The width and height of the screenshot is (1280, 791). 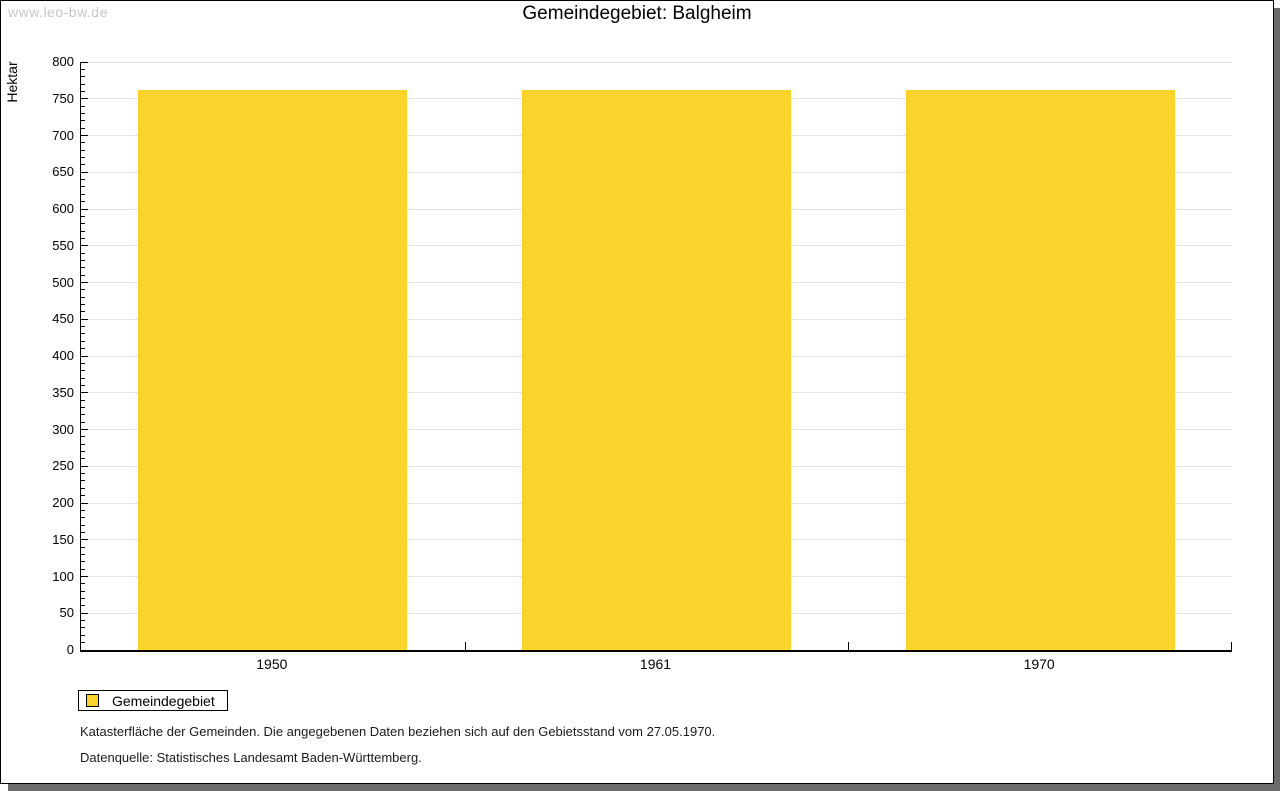 What do you see at coordinates (1039, 664) in the screenshot?
I see `x-tick-label-1970: 1970` at bounding box center [1039, 664].